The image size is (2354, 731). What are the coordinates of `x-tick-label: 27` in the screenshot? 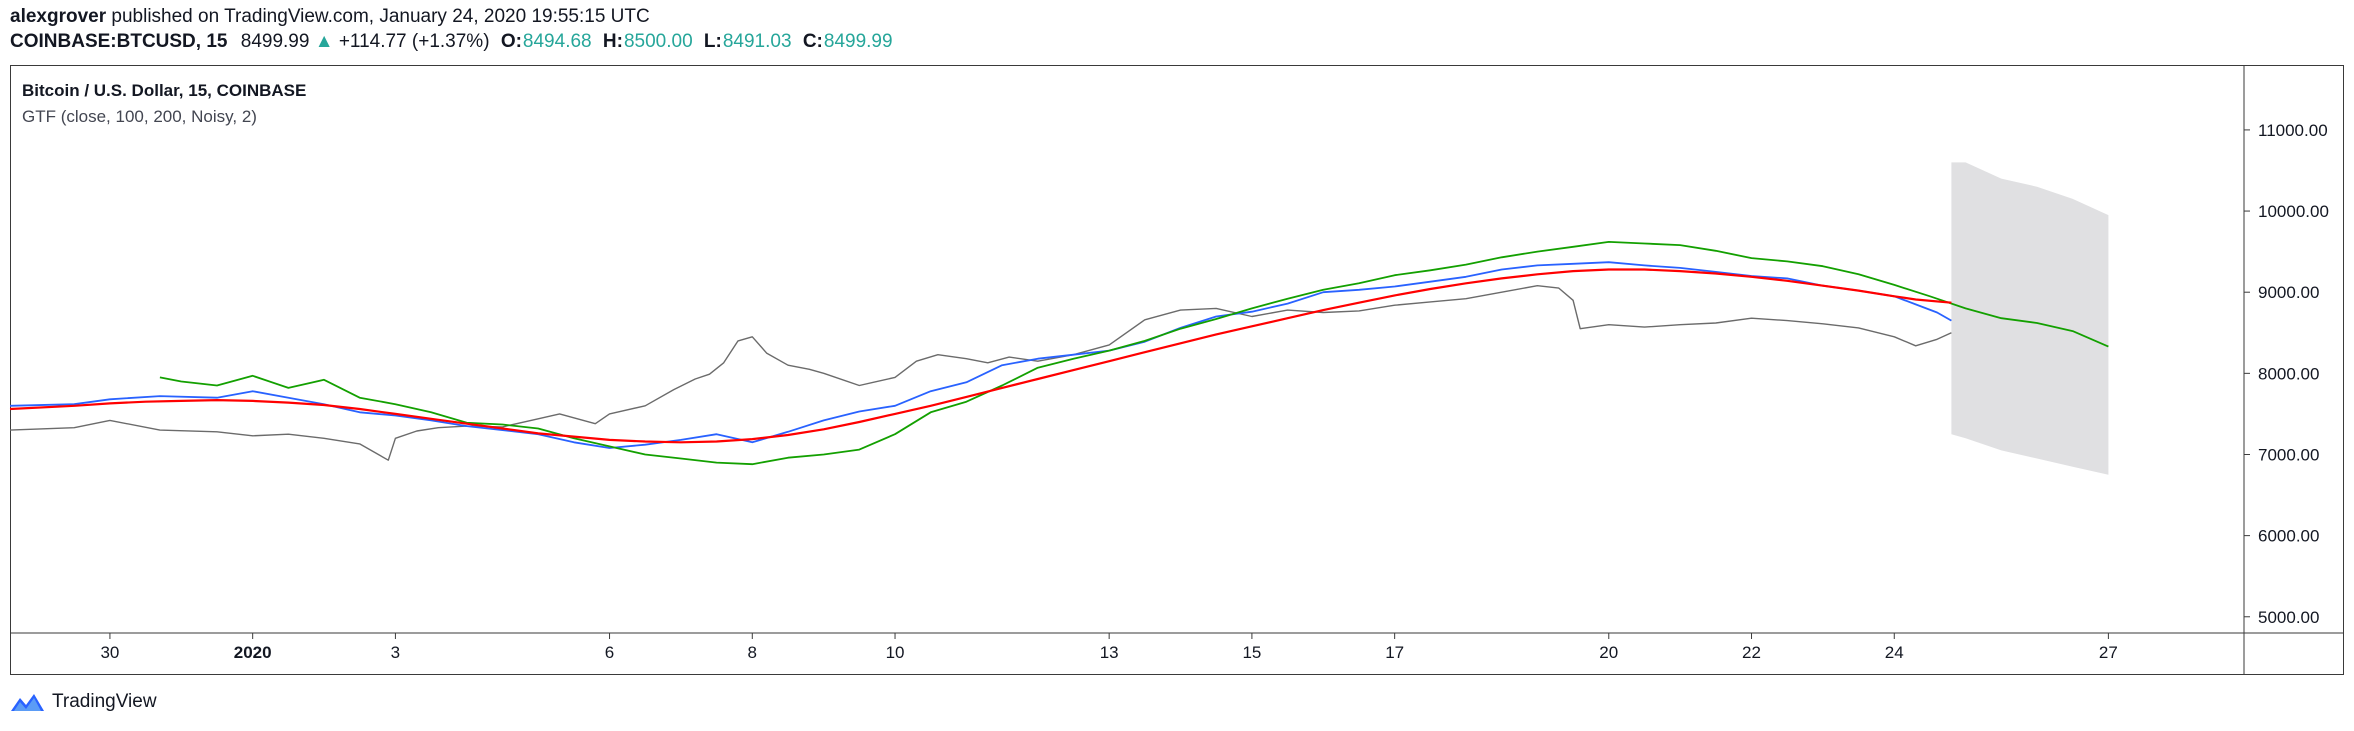 It's located at (2108, 652).